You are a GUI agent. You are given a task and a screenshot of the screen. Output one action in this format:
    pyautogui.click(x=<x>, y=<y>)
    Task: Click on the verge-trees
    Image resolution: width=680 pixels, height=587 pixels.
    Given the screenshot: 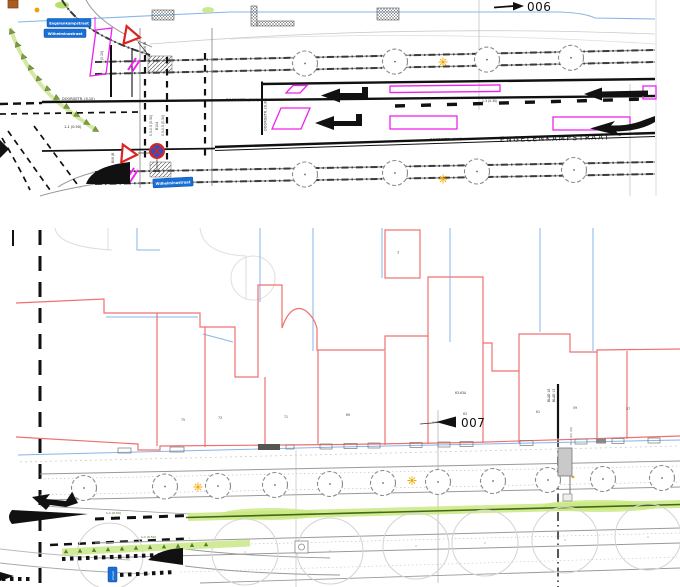 What is the action you would take?
    pyautogui.click(x=373, y=483)
    